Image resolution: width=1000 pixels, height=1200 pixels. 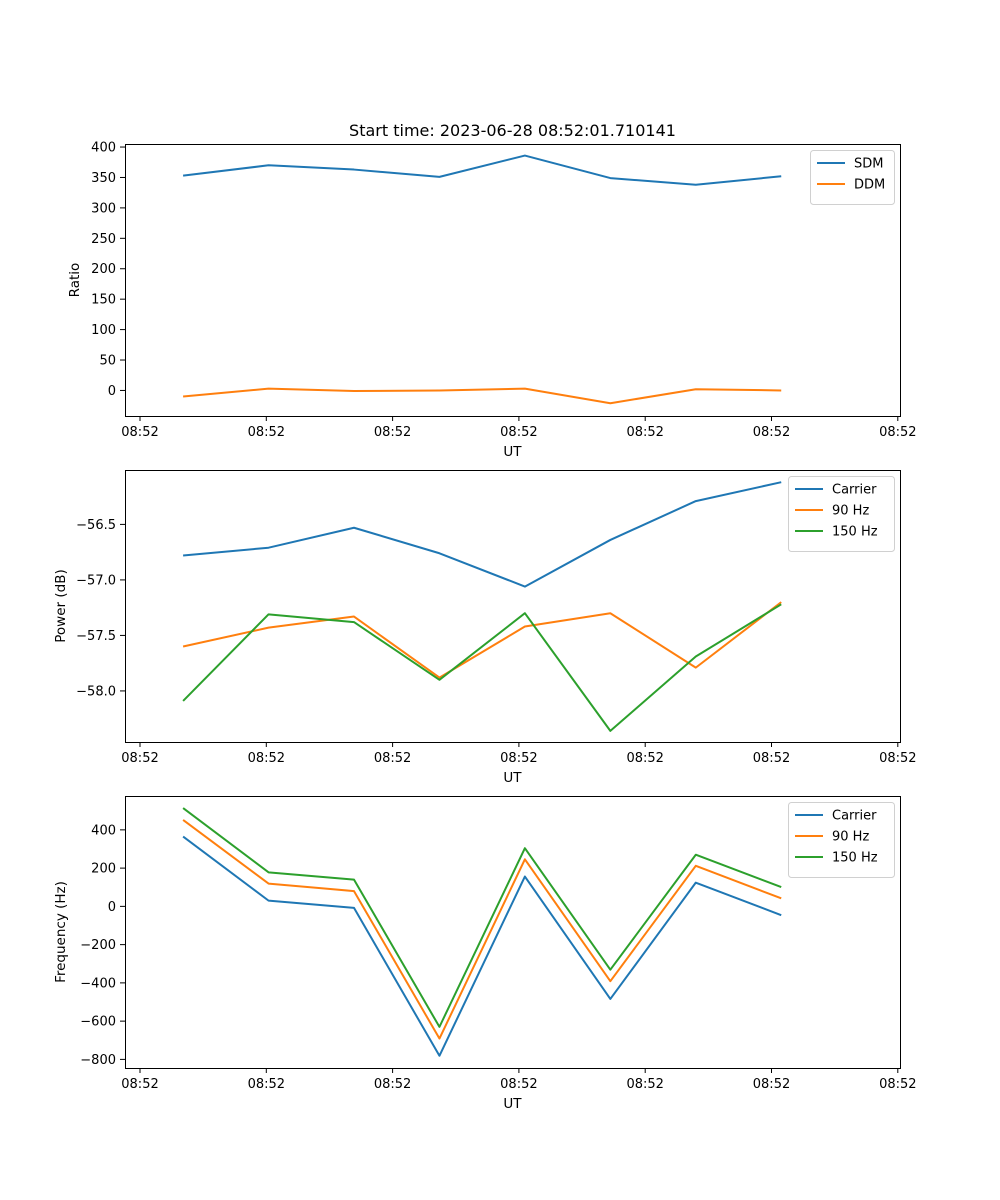 I want to click on y-tick-label: −57.0, so click(x=96, y=580).